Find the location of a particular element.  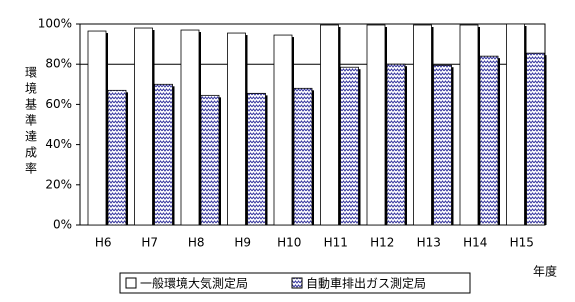

y-tick-label: 40% is located at coordinates (58, 144).